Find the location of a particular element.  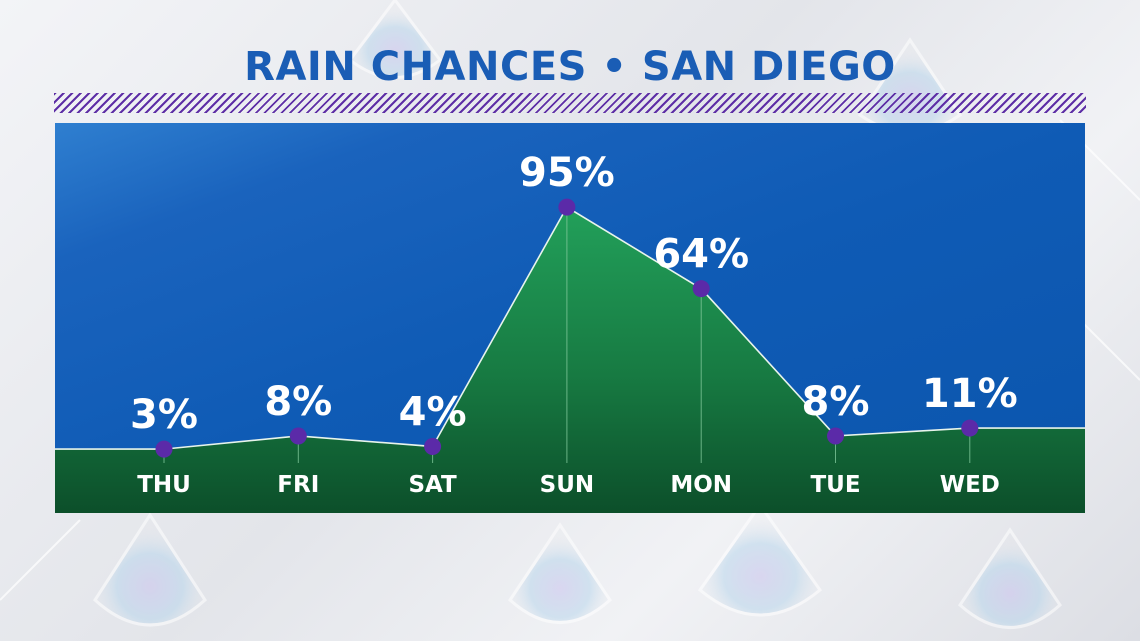

category-label-wed: WED is located at coordinates (970, 485).